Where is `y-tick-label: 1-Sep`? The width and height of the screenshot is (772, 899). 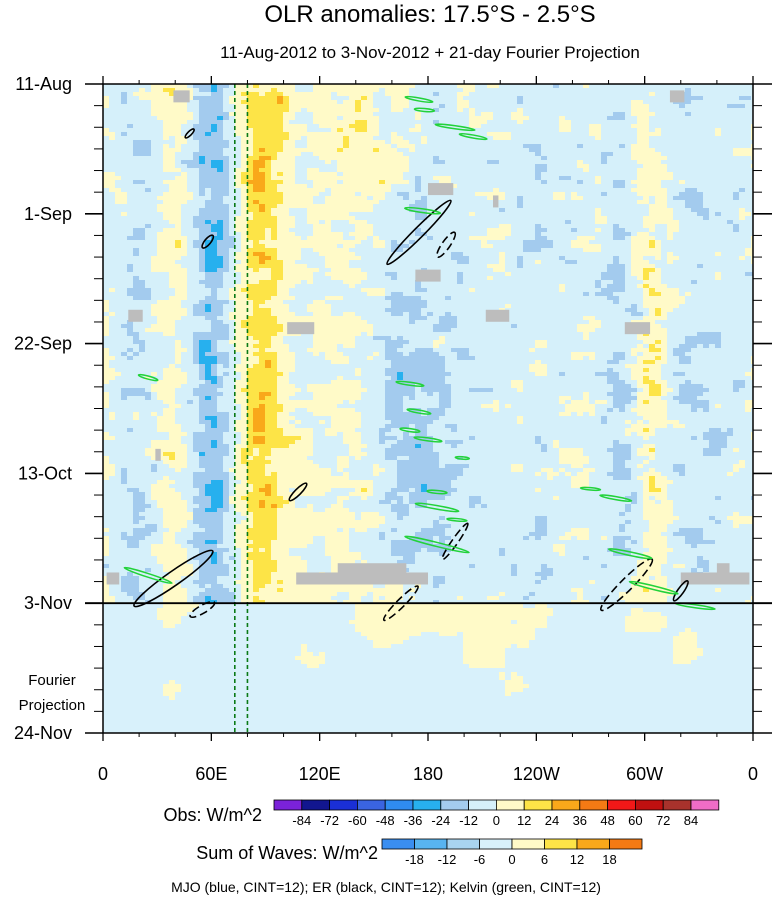
y-tick-label: 1-Sep is located at coordinates (48, 214).